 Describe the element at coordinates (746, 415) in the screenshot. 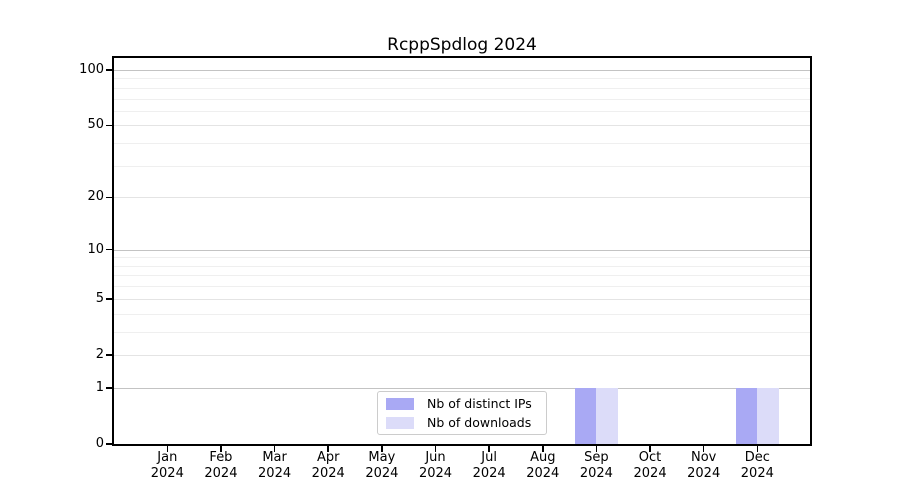

I see `bar-dec-2024-nb-of-distinct-ips` at that location.